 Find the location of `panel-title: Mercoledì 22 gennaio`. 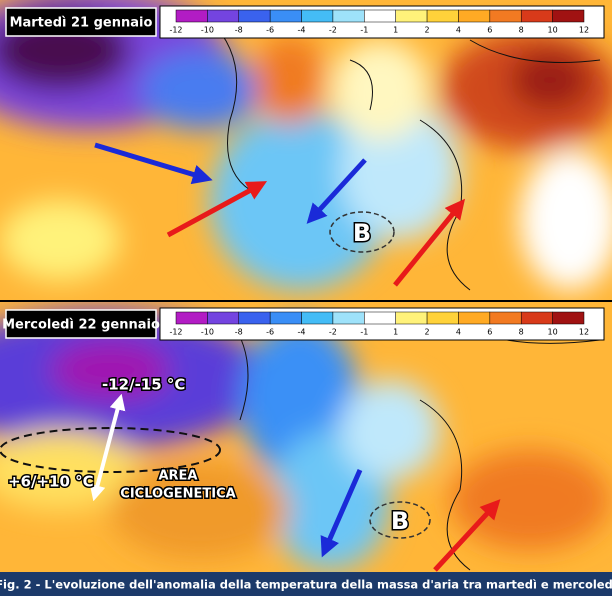

panel-title: Mercoledì 22 gennaio is located at coordinates (81, 325).